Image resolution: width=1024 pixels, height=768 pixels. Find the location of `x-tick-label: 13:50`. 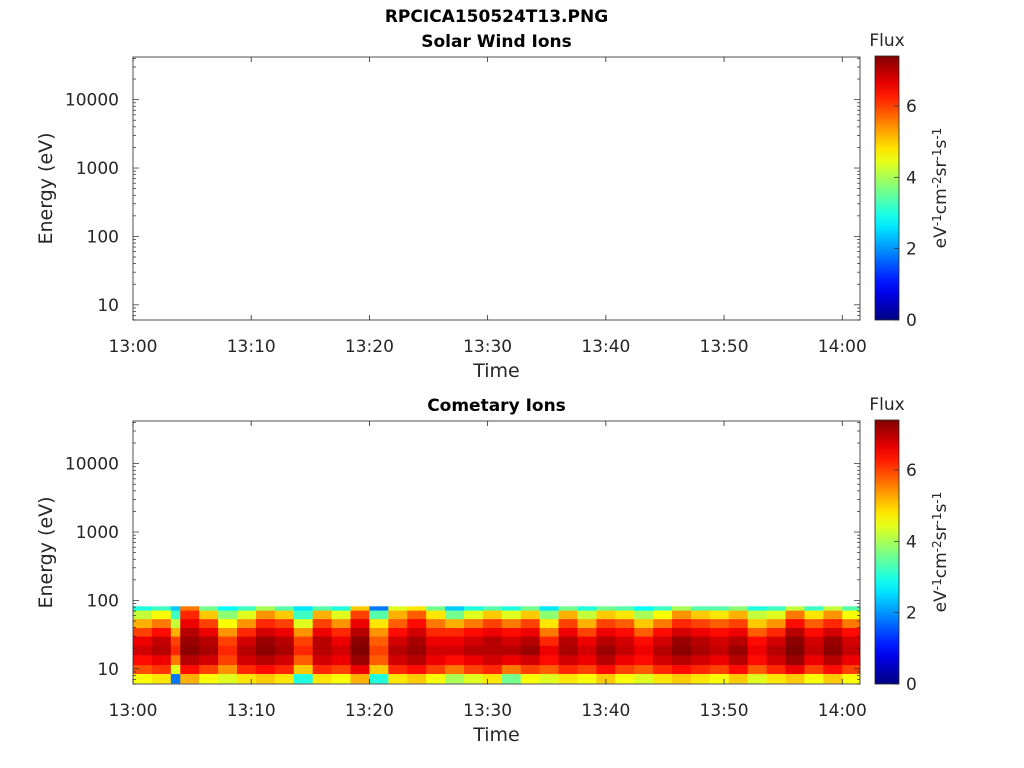

x-tick-label: 13:50 is located at coordinates (724, 711).